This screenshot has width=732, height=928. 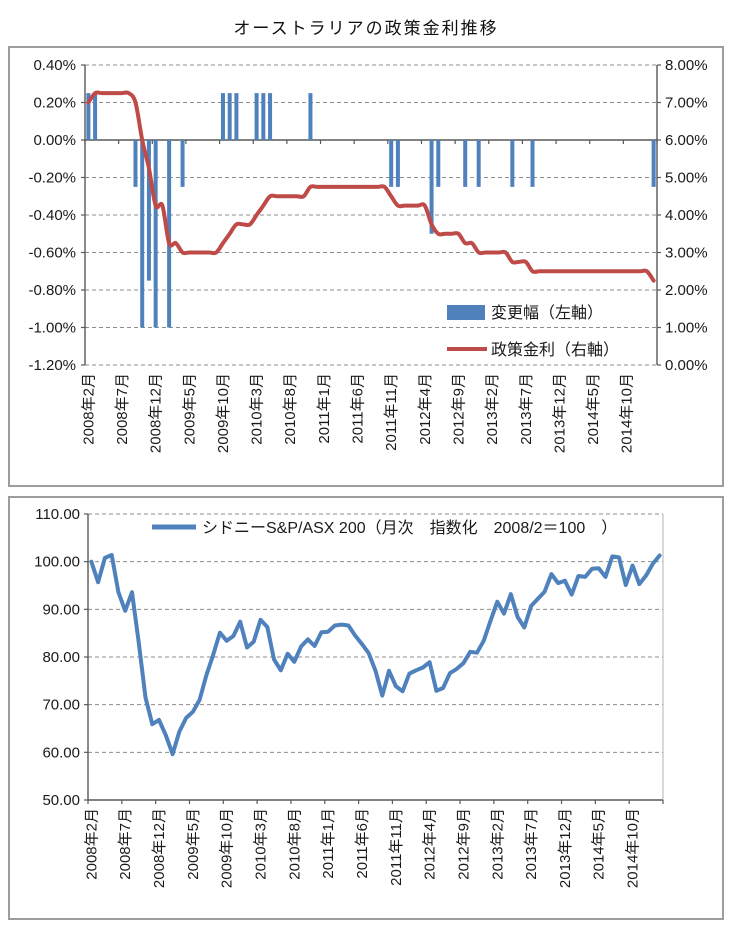 What do you see at coordinates (52, 215) in the screenshot?
I see `svg-text: -0.40%` at bounding box center [52, 215].